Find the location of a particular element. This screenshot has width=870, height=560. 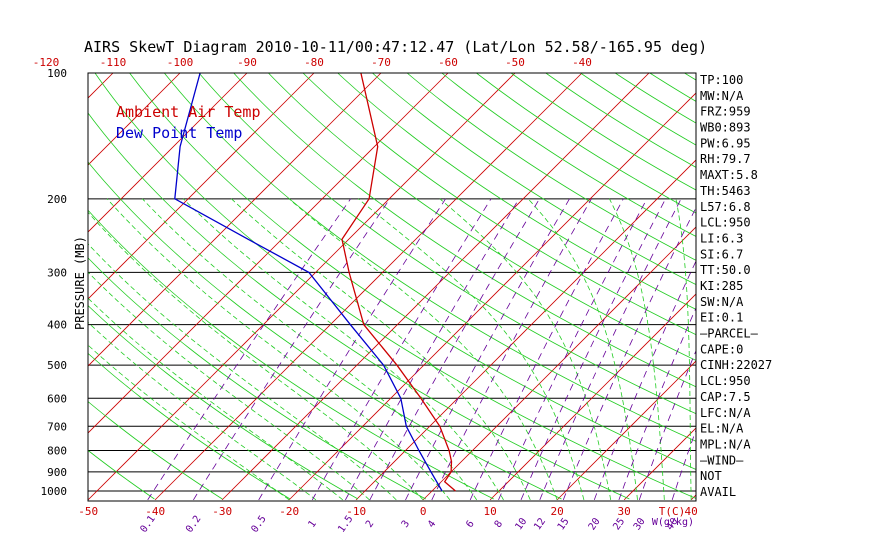

index-entry: RH:79.7 is located at coordinates (725, 159).